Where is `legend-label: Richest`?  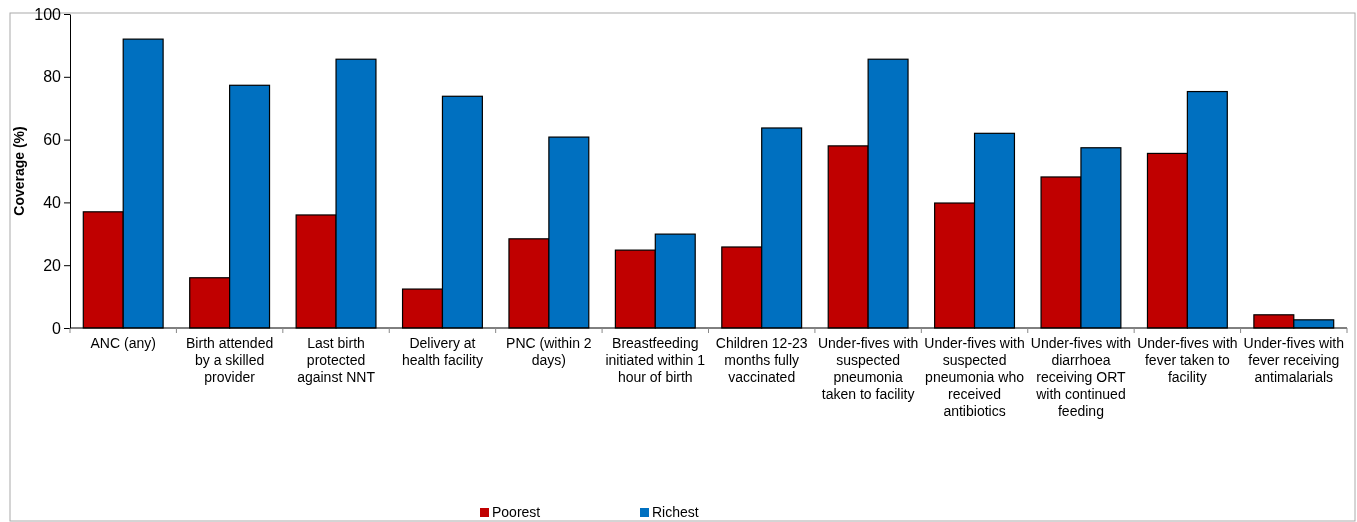 legend-label: Richest is located at coordinates (675, 512).